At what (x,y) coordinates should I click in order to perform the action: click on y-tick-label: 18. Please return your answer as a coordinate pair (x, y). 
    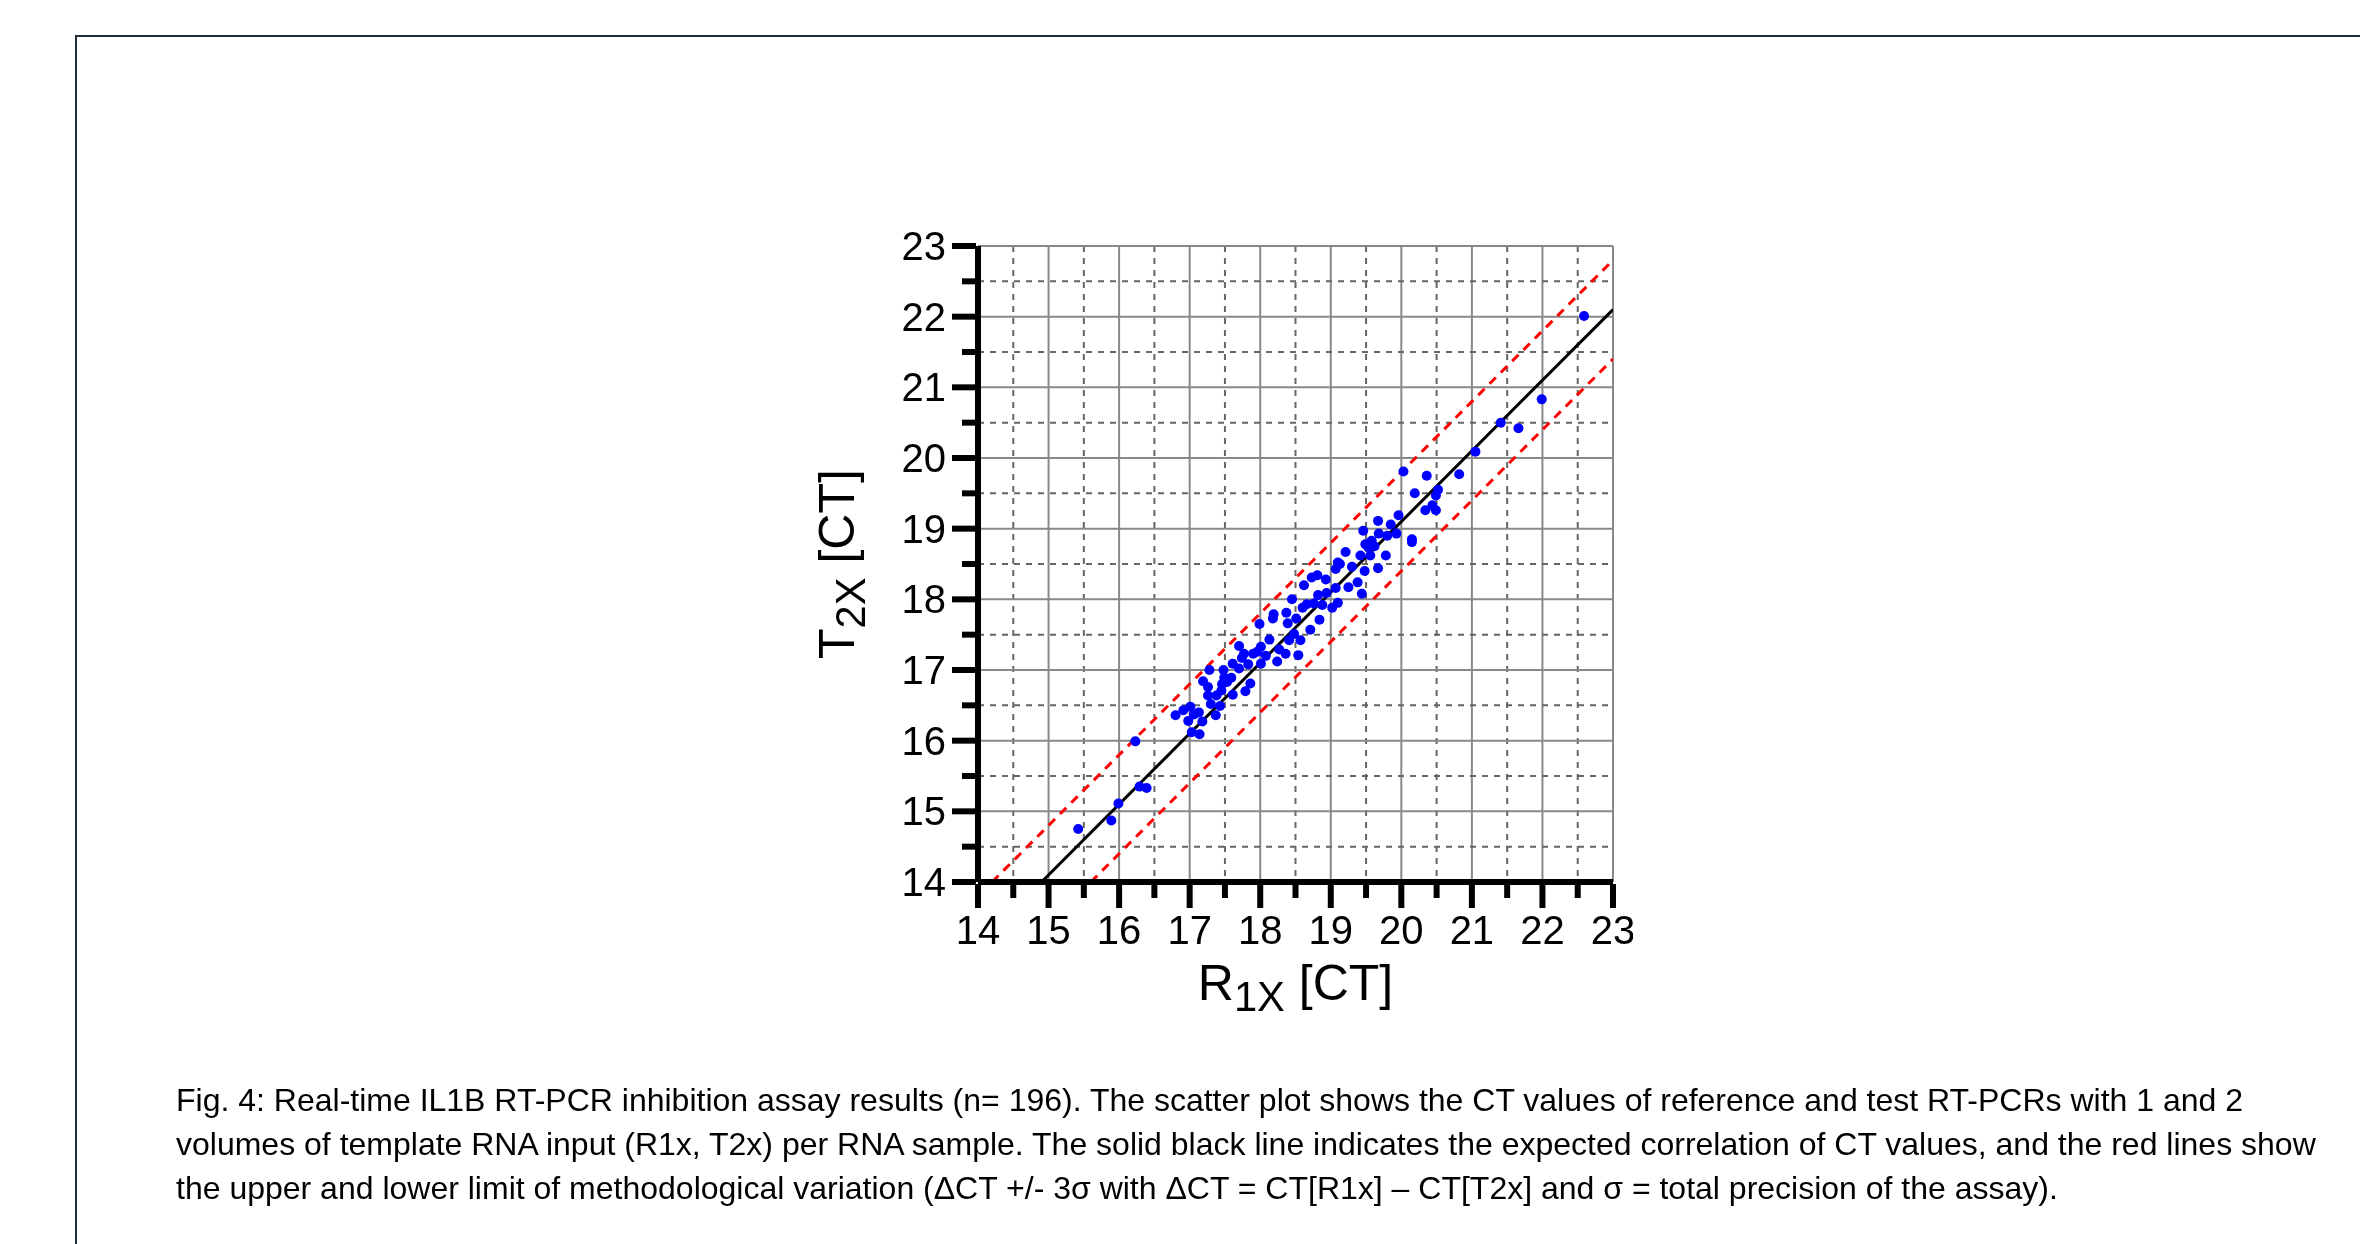
    Looking at the image, I should click on (923, 599).